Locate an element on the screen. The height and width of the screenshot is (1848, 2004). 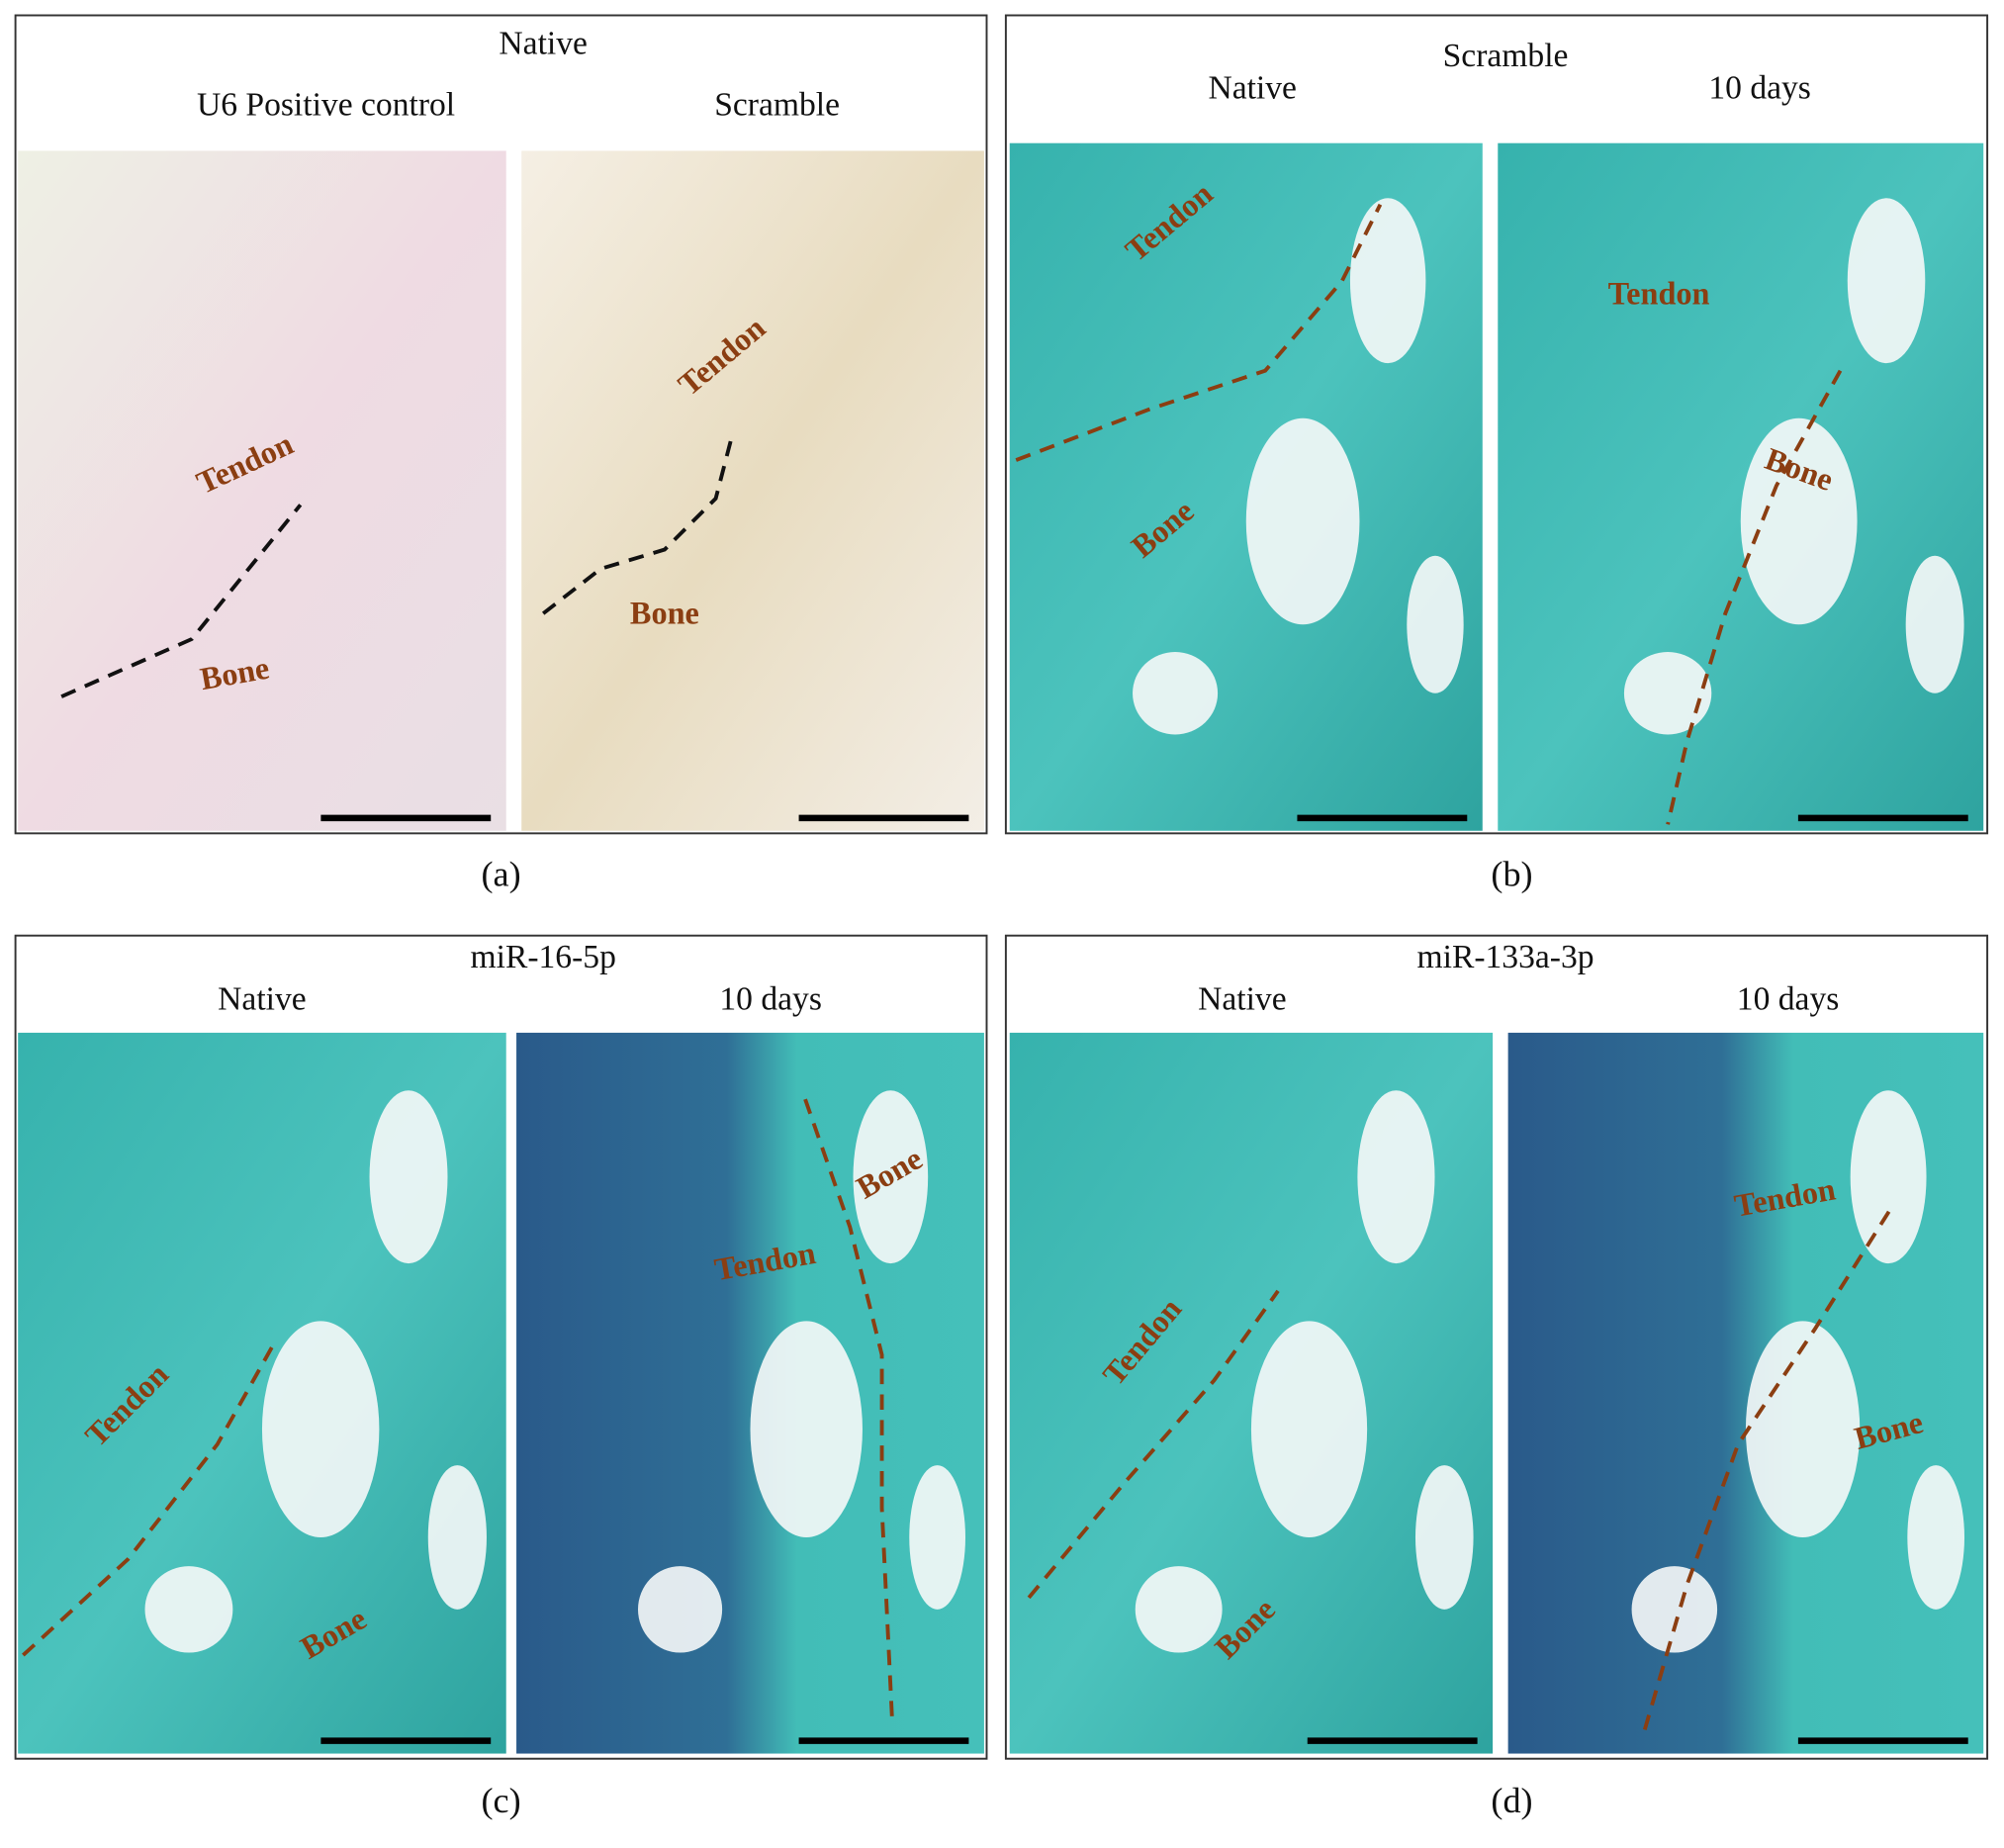
image-caption: U6 Positive control is located at coordinates (326, 104).